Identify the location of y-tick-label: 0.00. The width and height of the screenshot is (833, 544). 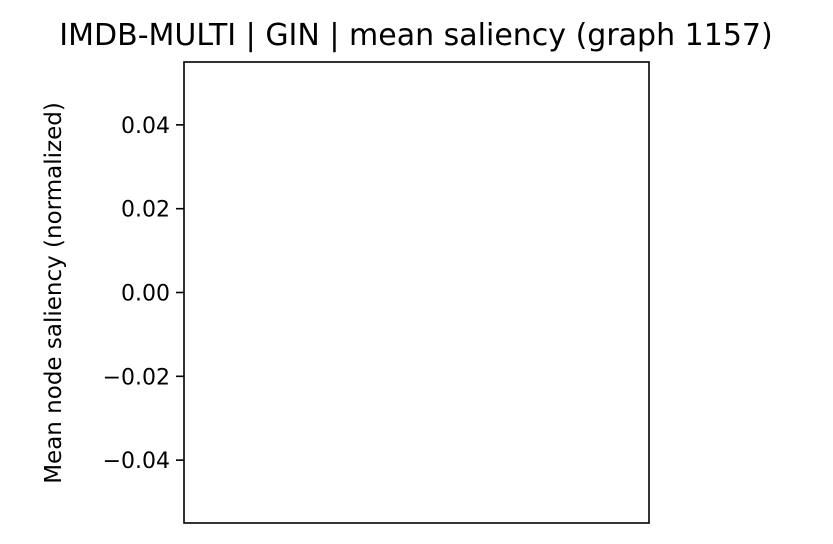
(145, 294).